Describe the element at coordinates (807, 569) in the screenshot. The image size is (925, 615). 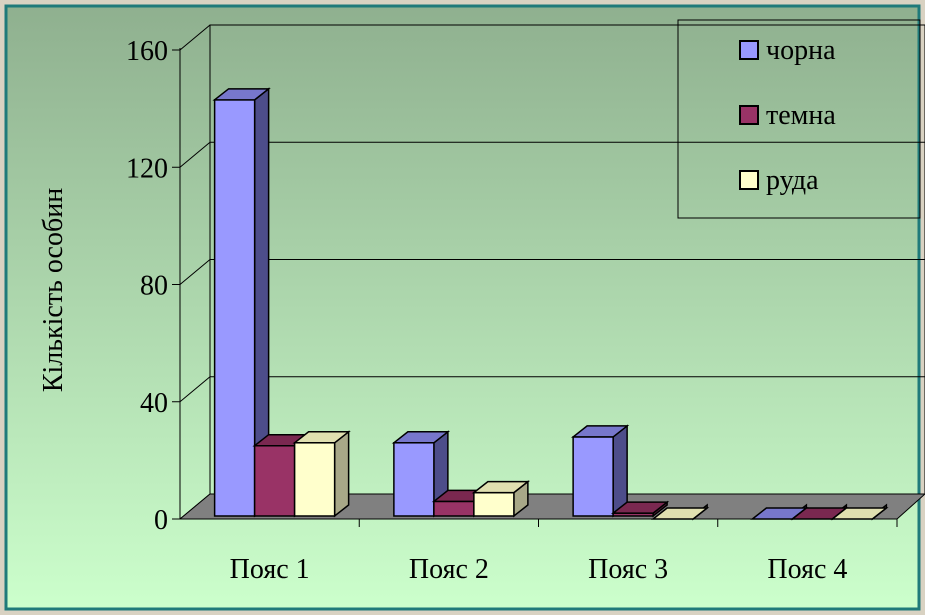
I see `x-tick-label: Пояс 4` at that location.